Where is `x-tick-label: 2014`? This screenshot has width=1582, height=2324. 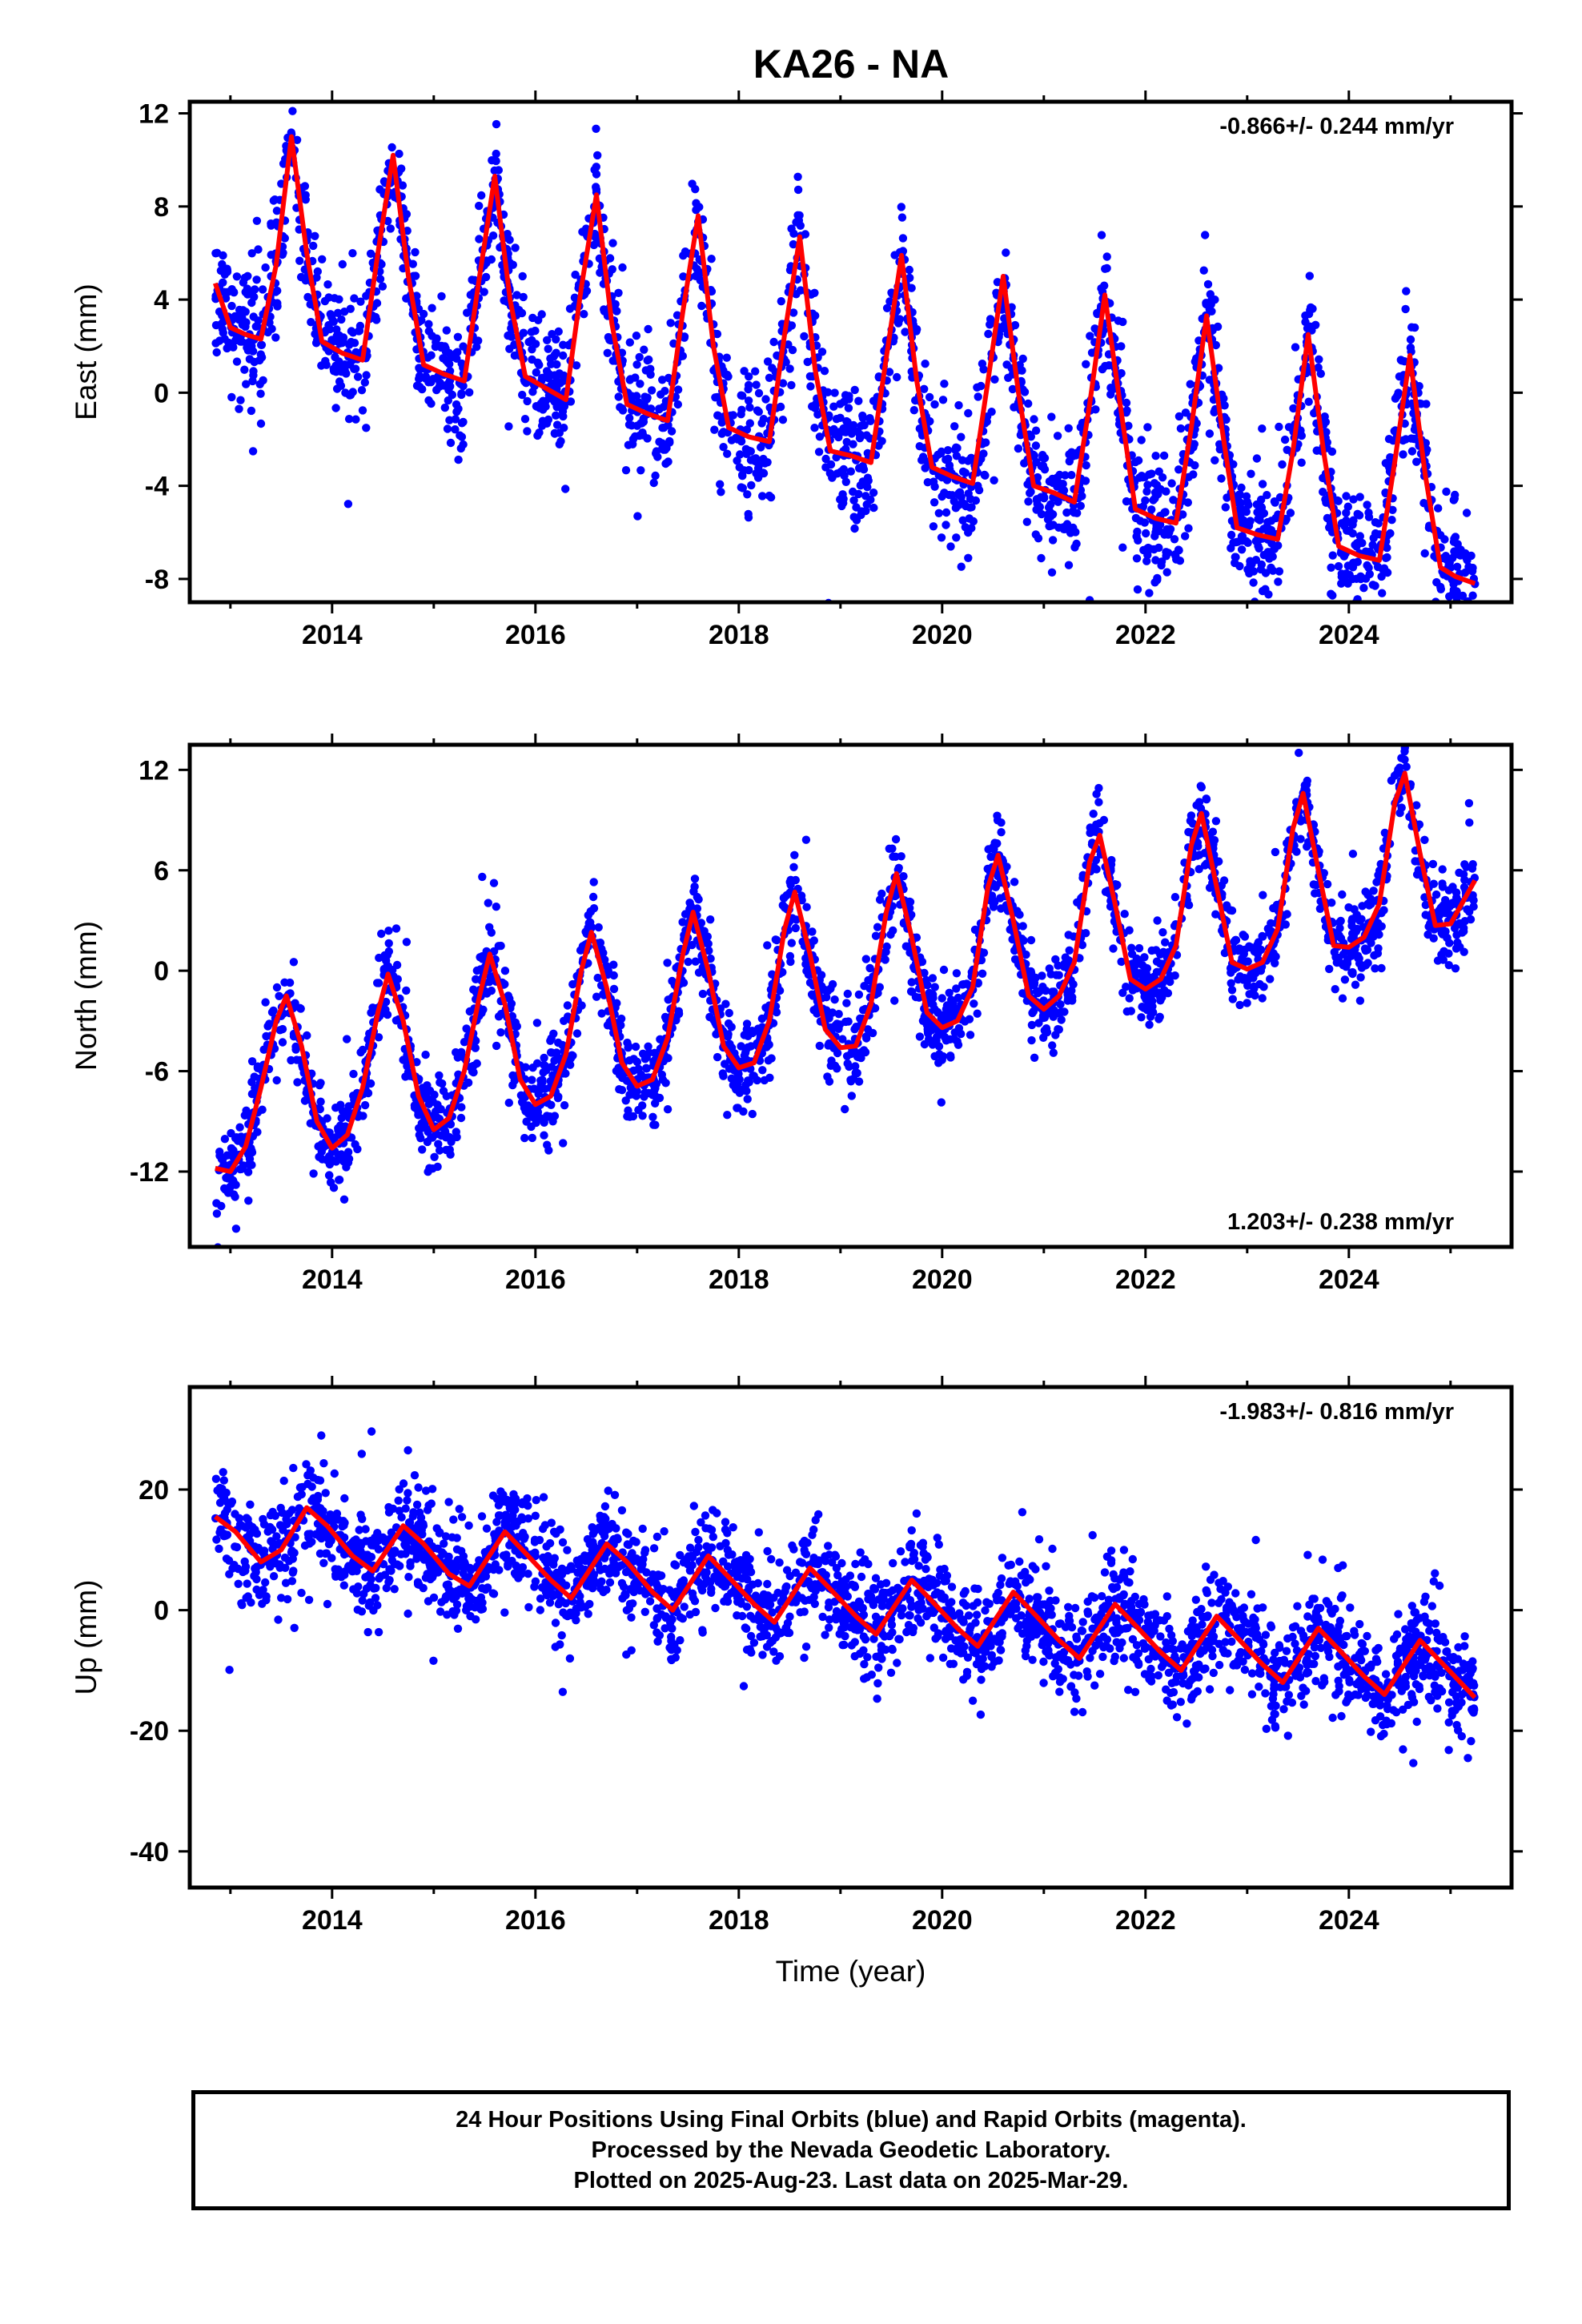
x-tick-label: 2014 is located at coordinates (332, 635).